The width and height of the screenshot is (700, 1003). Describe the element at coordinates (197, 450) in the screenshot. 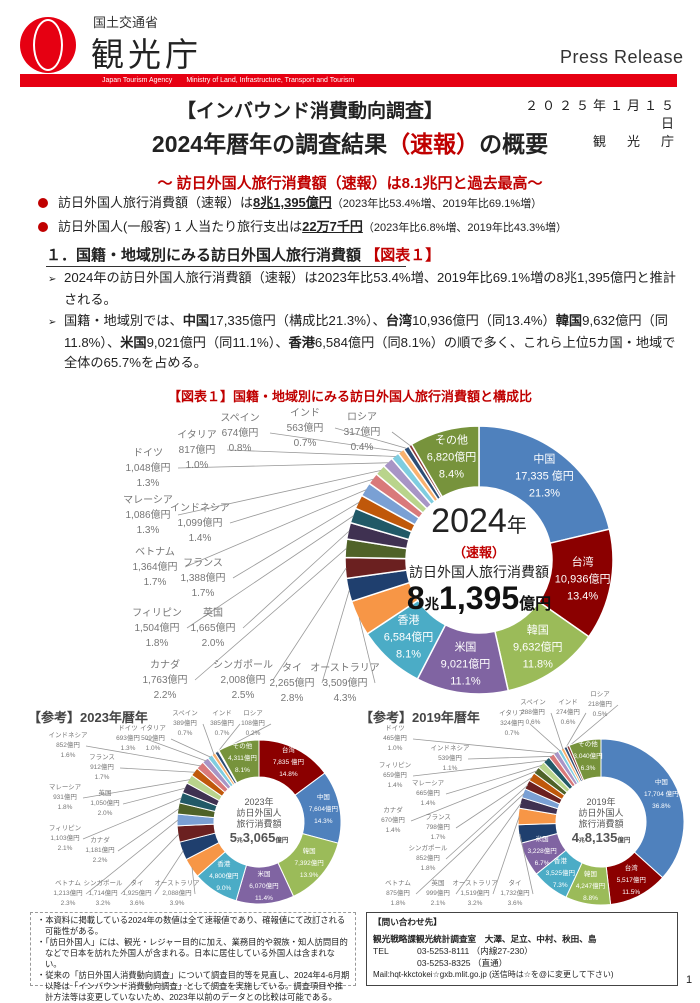

I see `slice-amount: 817億円` at that location.